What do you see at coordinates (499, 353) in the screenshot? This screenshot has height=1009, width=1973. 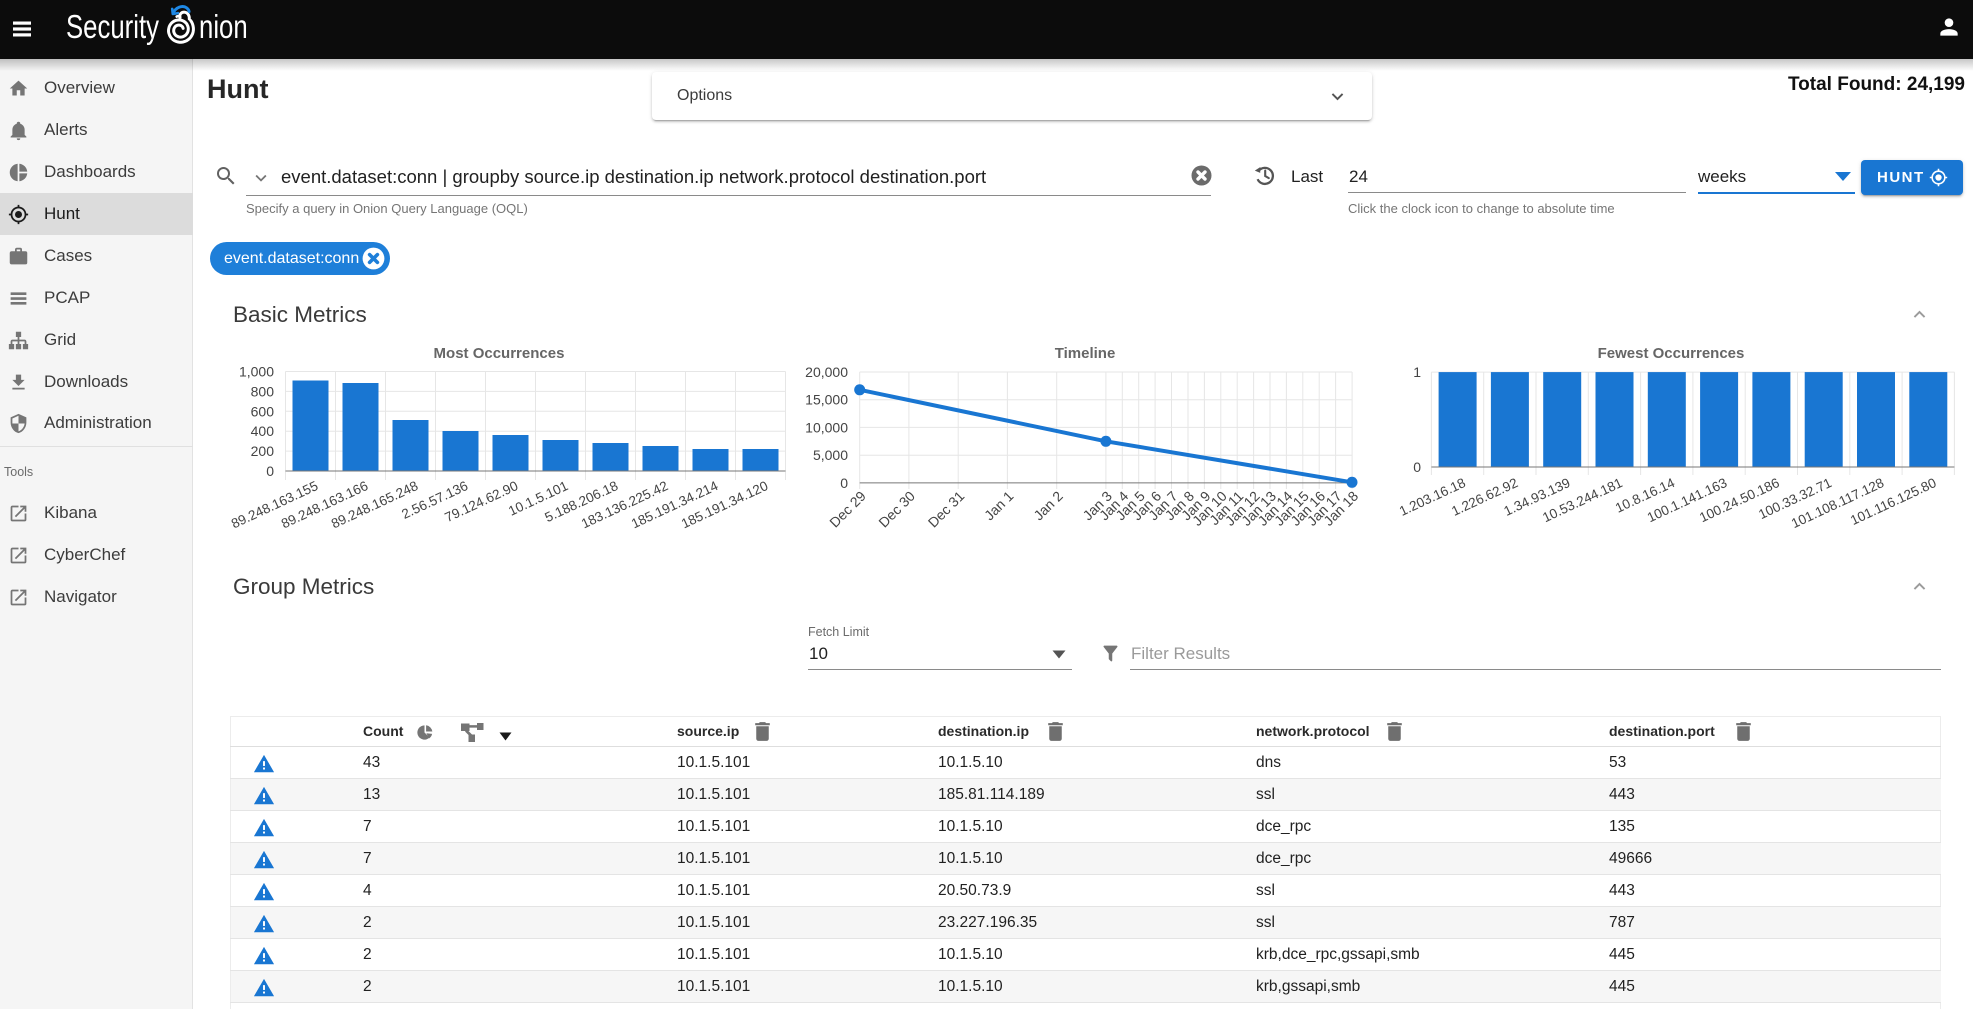 I see `svg-text: Most Occurrences` at bounding box center [499, 353].